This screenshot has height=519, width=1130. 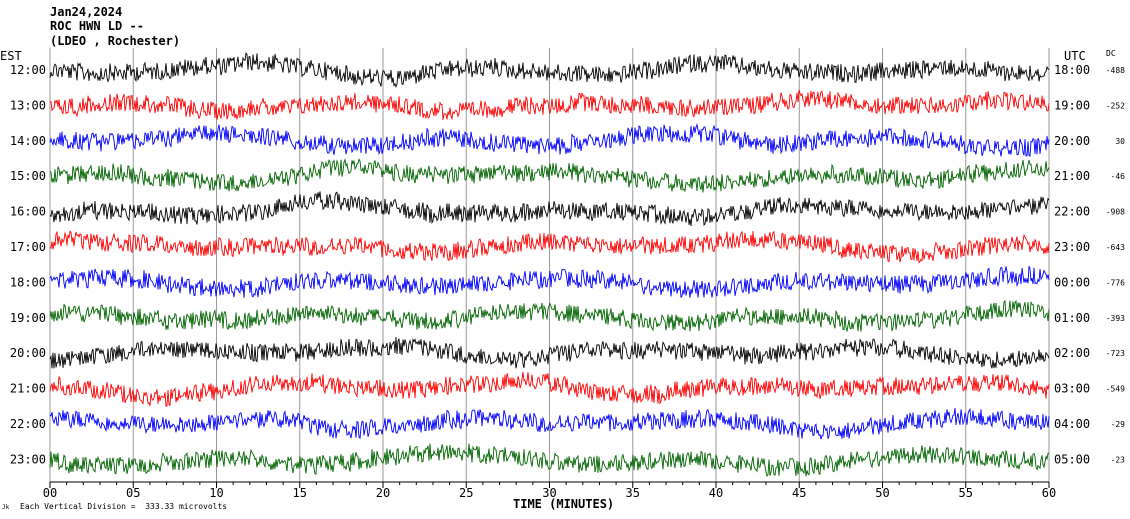 I want to click on est-hour-label: 14:00, so click(x=28, y=141).